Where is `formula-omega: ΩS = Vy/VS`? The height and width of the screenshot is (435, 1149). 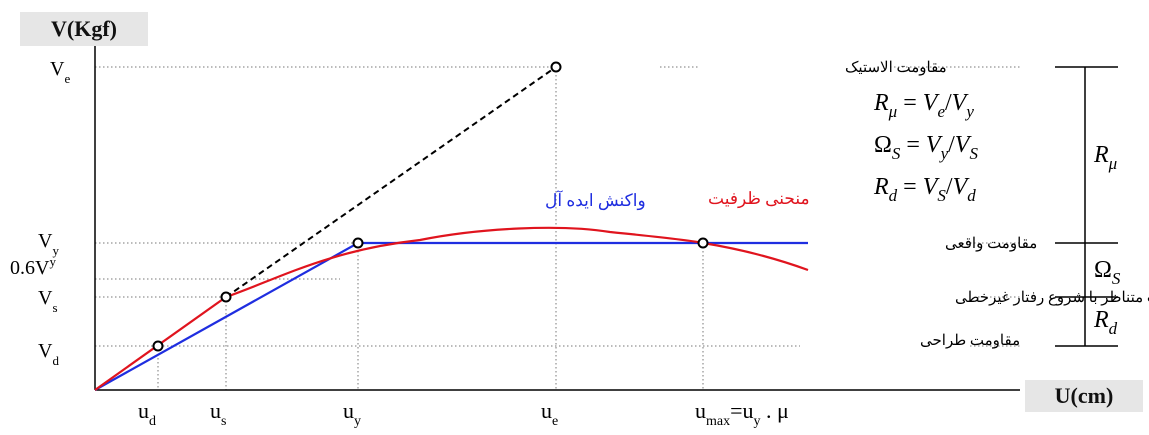
formula-omega: ΩS = Vy/VS is located at coordinates (926, 147).